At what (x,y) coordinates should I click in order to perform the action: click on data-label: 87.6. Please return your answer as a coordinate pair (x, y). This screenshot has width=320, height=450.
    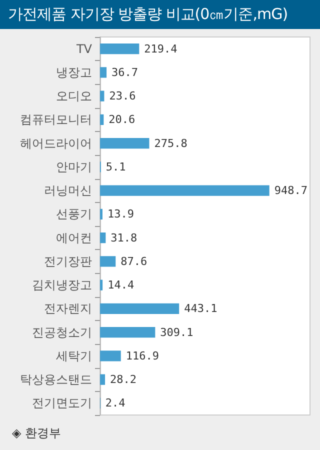
    Looking at the image, I should click on (134, 261).